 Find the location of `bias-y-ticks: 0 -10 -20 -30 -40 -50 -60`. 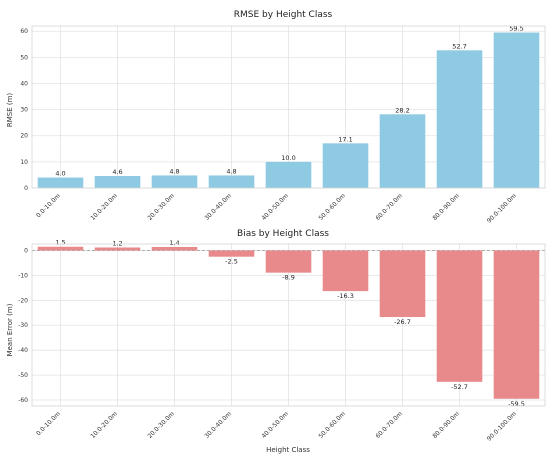

bias-y-ticks: 0 -10 -20 -30 -40 -50 -60 is located at coordinates (23, 325).